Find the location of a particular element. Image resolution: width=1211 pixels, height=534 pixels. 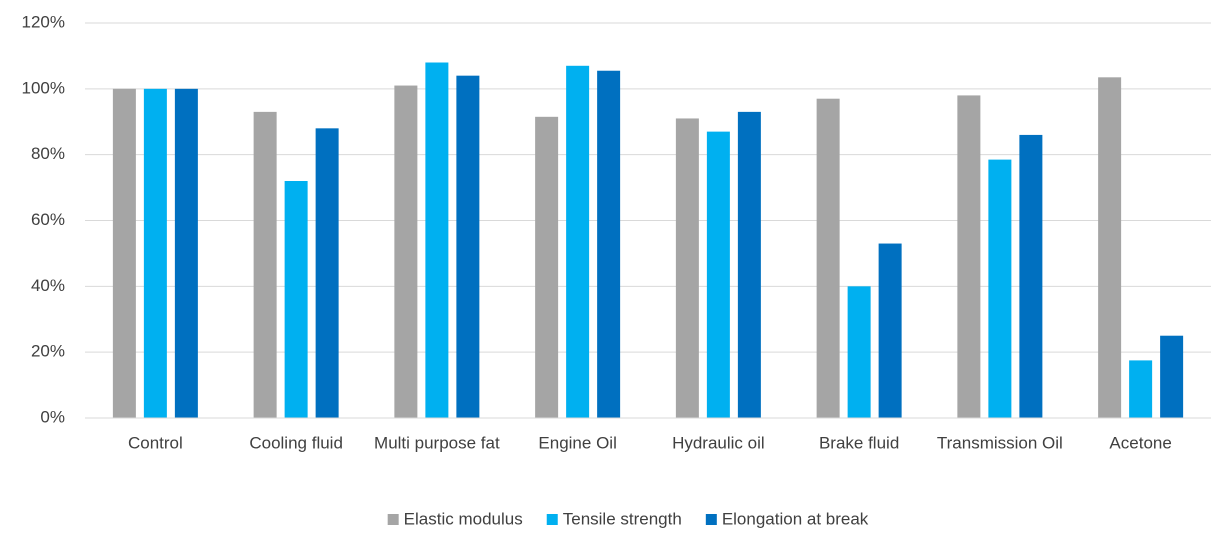

y-tick-label: 0% is located at coordinates (52, 416).